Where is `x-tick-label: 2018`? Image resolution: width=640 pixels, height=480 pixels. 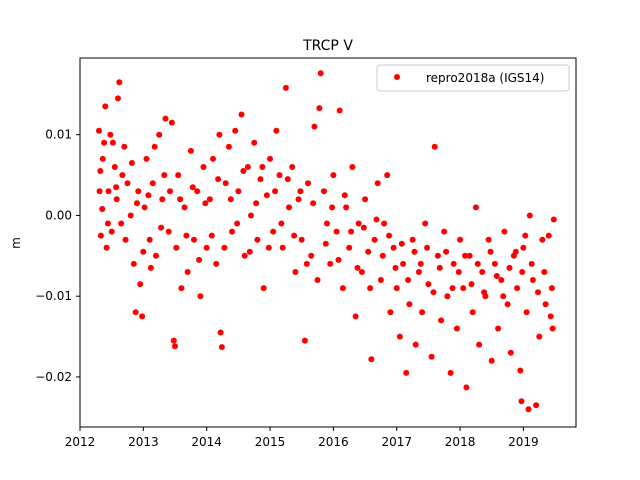
x-tick-label: 2018 is located at coordinates (460, 442).